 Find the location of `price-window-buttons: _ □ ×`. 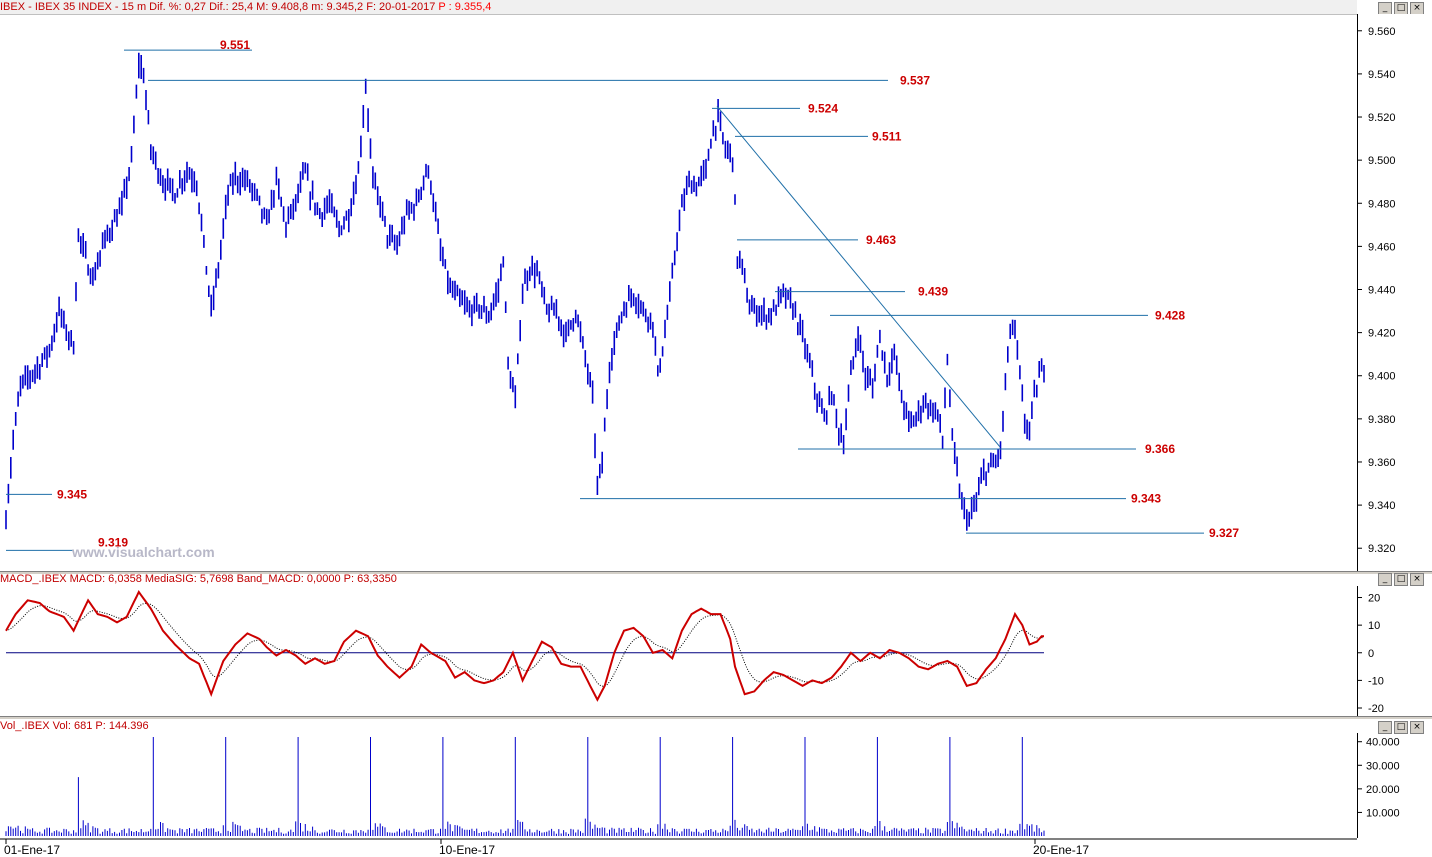

price-window-buttons: _ □ × is located at coordinates (1401, 8).